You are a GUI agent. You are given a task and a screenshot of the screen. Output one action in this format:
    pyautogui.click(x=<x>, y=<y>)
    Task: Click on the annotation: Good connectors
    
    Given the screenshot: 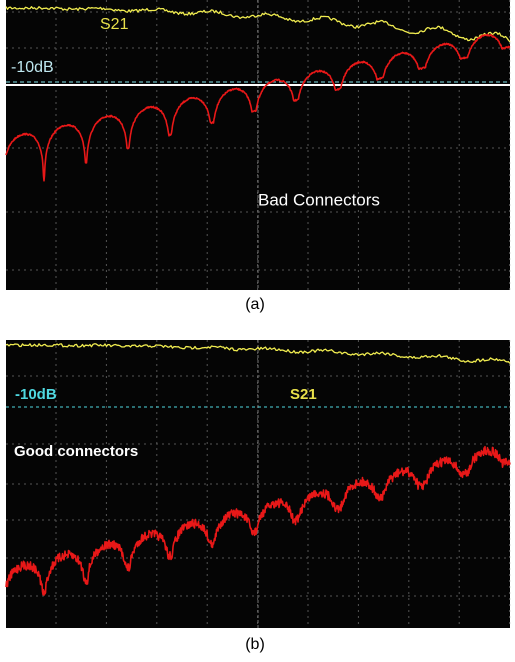 What is the action you would take?
    pyautogui.click(x=76, y=451)
    